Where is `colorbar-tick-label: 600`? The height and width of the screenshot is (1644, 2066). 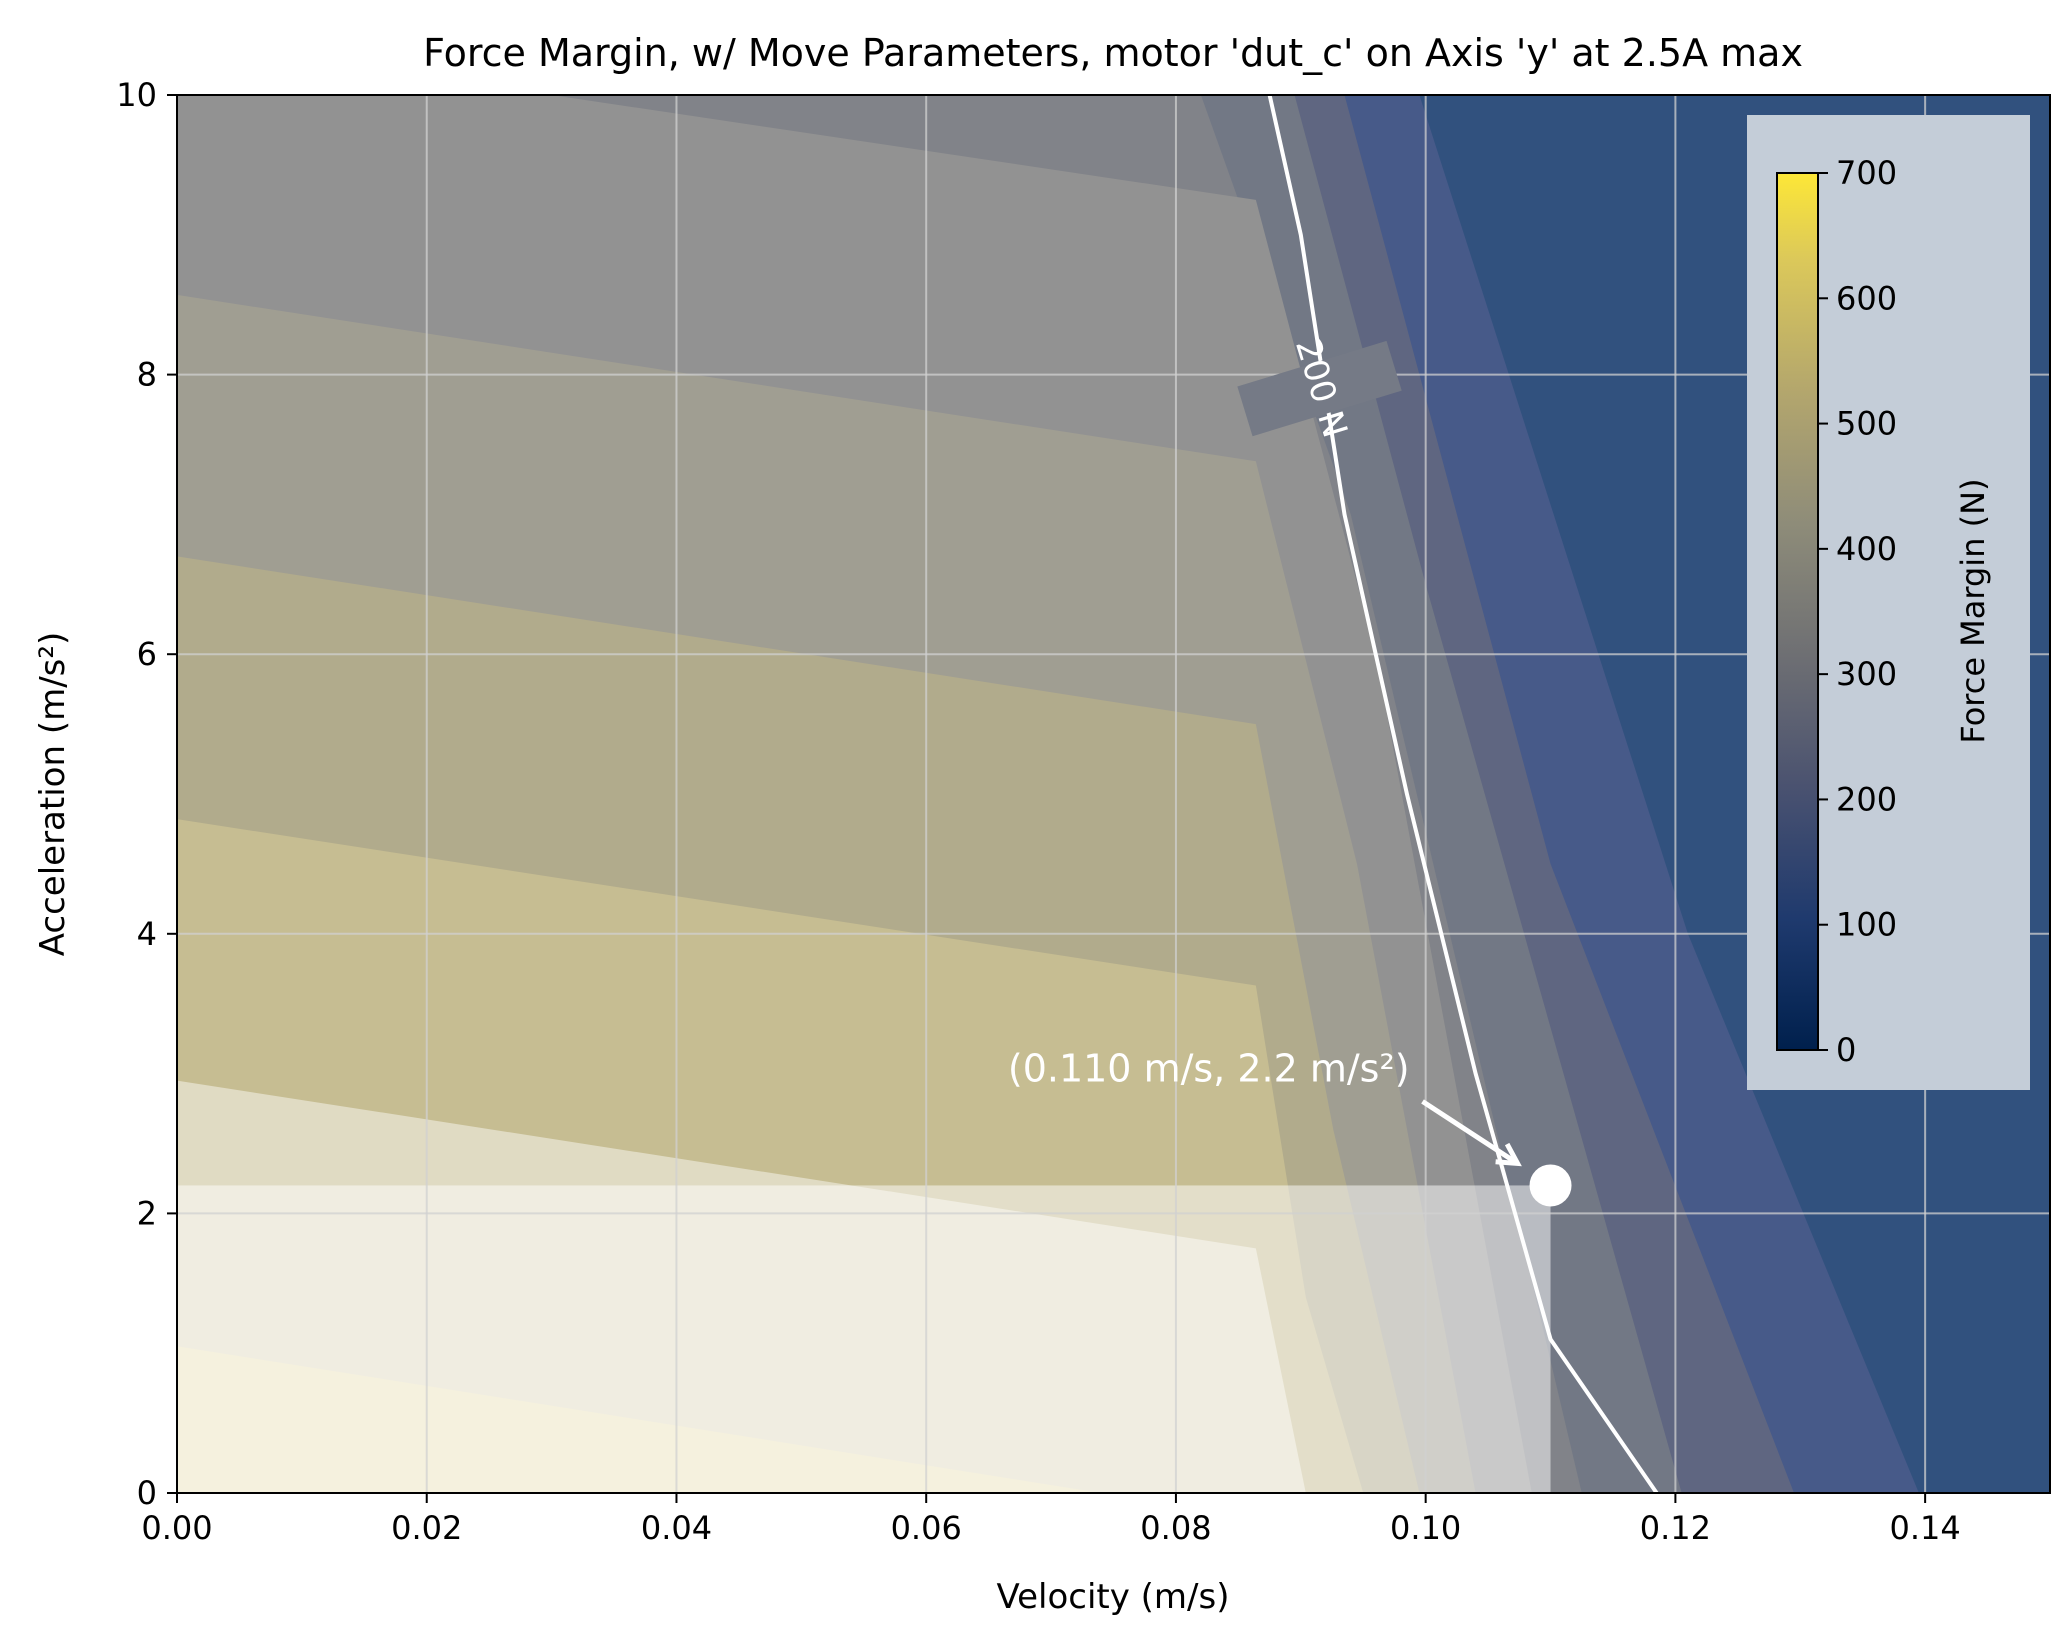
colorbar-tick-label: 600 is located at coordinates (1866, 298).